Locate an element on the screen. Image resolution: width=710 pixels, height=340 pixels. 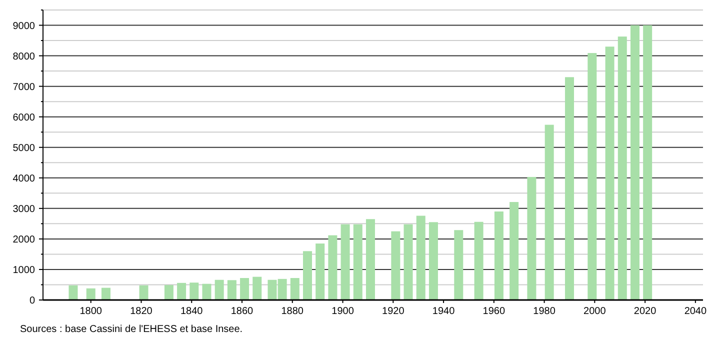
x-tick-label: 1940 is located at coordinates (444, 311).